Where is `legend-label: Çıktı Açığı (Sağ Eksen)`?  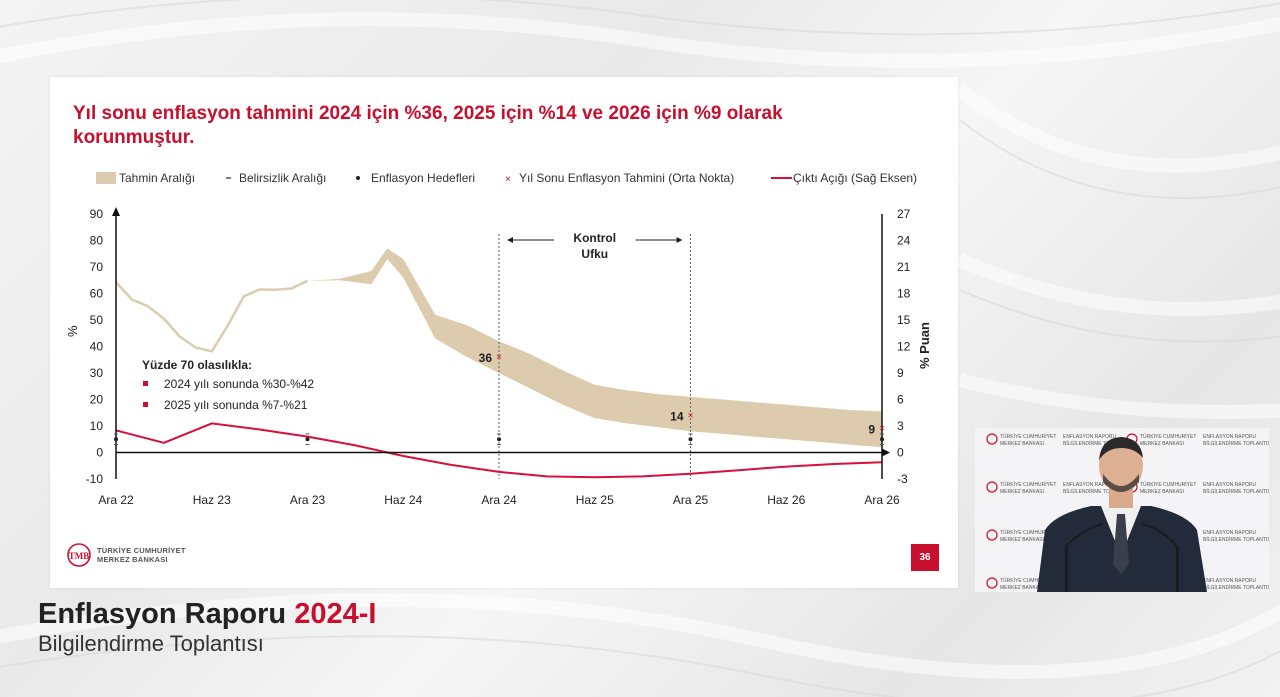 legend-label: Çıktı Açığı (Sağ Eksen) is located at coordinates (855, 178).